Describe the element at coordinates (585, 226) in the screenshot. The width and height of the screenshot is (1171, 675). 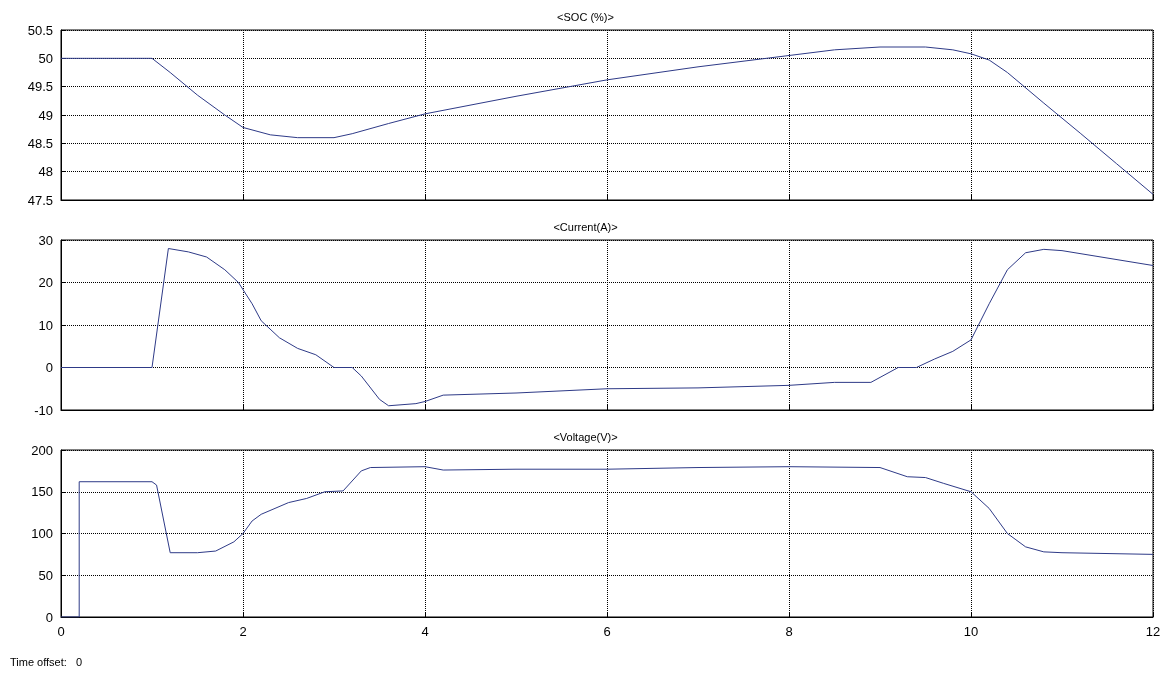
I see `chart-title: <Current(A)>` at that location.